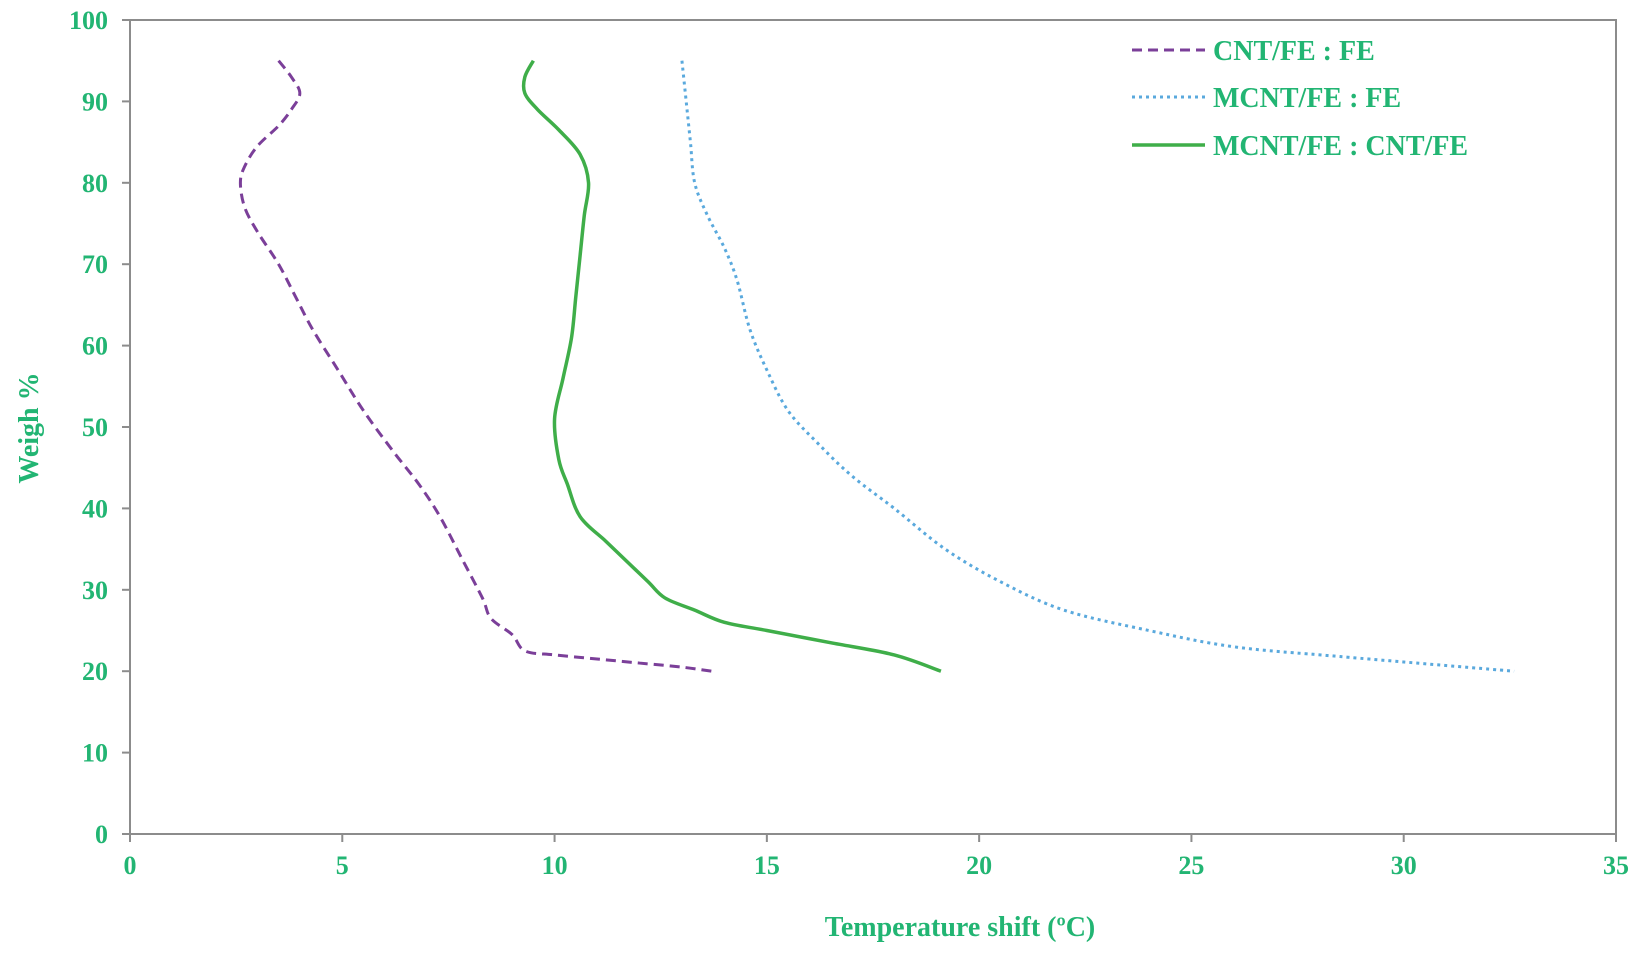 The height and width of the screenshot is (955, 1646). I want to click on y-tick-label: 50, so click(95, 427).